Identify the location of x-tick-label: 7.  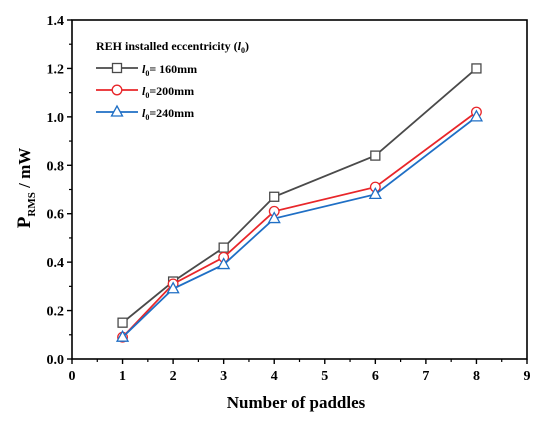
(425, 376).